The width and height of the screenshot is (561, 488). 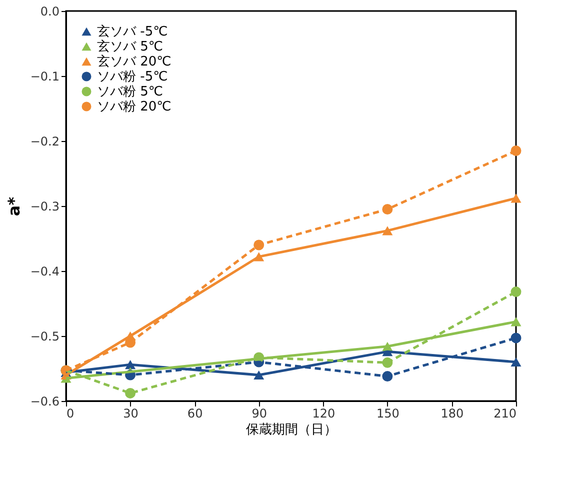 What do you see at coordinates (132, 32) in the screenshot?
I see `legend-label: 玄ソバ -5℃` at bounding box center [132, 32].